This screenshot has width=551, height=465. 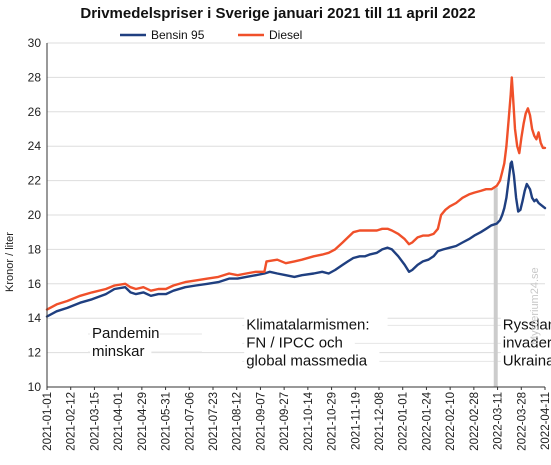 What do you see at coordinates (309, 420) in the screenshot?
I see `x-tick-label: 2021-10-14` at bounding box center [309, 420].